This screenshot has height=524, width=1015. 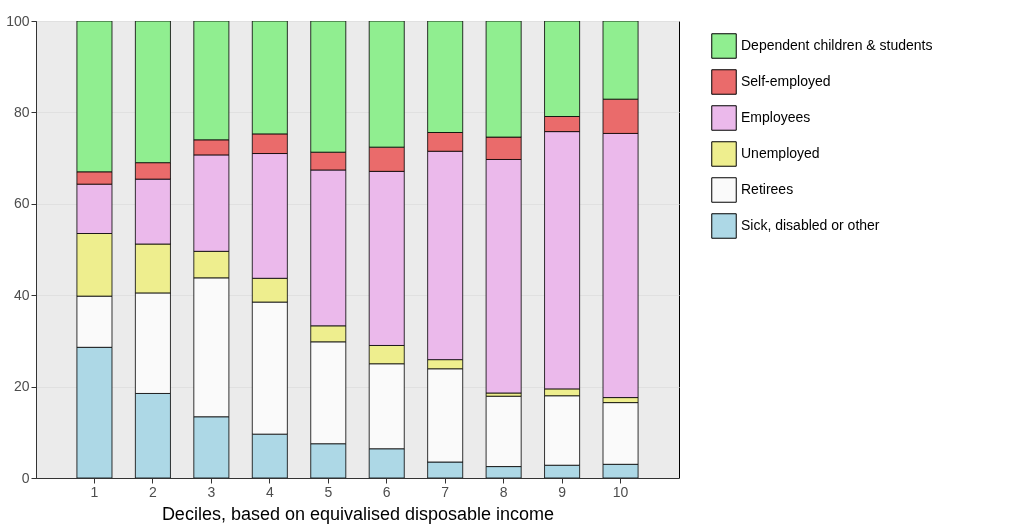 What do you see at coordinates (269, 491) in the screenshot?
I see `x-tick-label: 4` at bounding box center [269, 491].